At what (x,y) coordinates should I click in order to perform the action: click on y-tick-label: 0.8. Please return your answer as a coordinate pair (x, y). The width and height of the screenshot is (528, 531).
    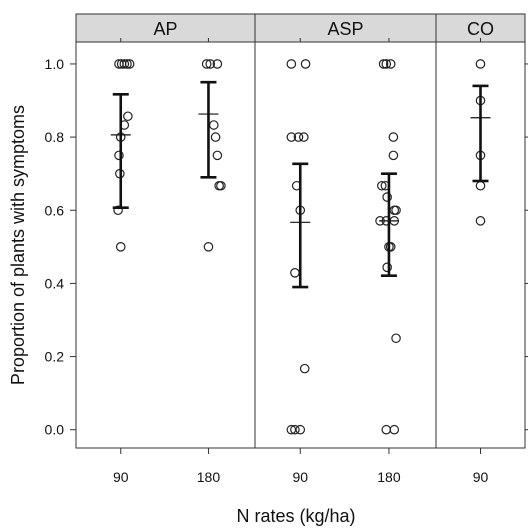
    Looking at the image, I should click on (55, 137).